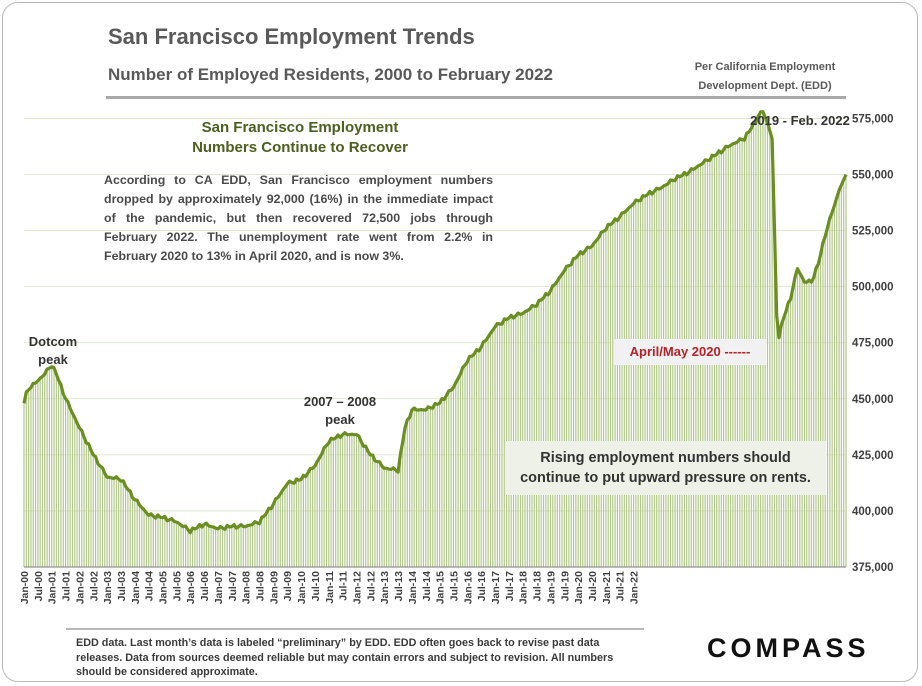 The width and height of the screenshot is (922, 686). Describe the element at coordinates (344, 586) in the screenshot. I see `x-tick-label: Jul-11` at that location.